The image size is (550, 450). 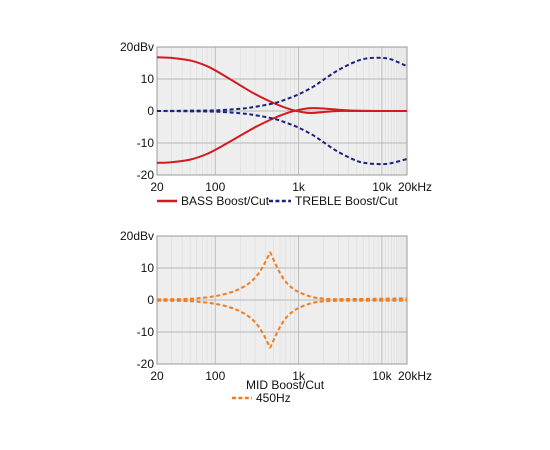 What do you see at coordinates (282, 276) in the screenshot?
I see `450hz-curve-0` at bounding box center [282, 276].